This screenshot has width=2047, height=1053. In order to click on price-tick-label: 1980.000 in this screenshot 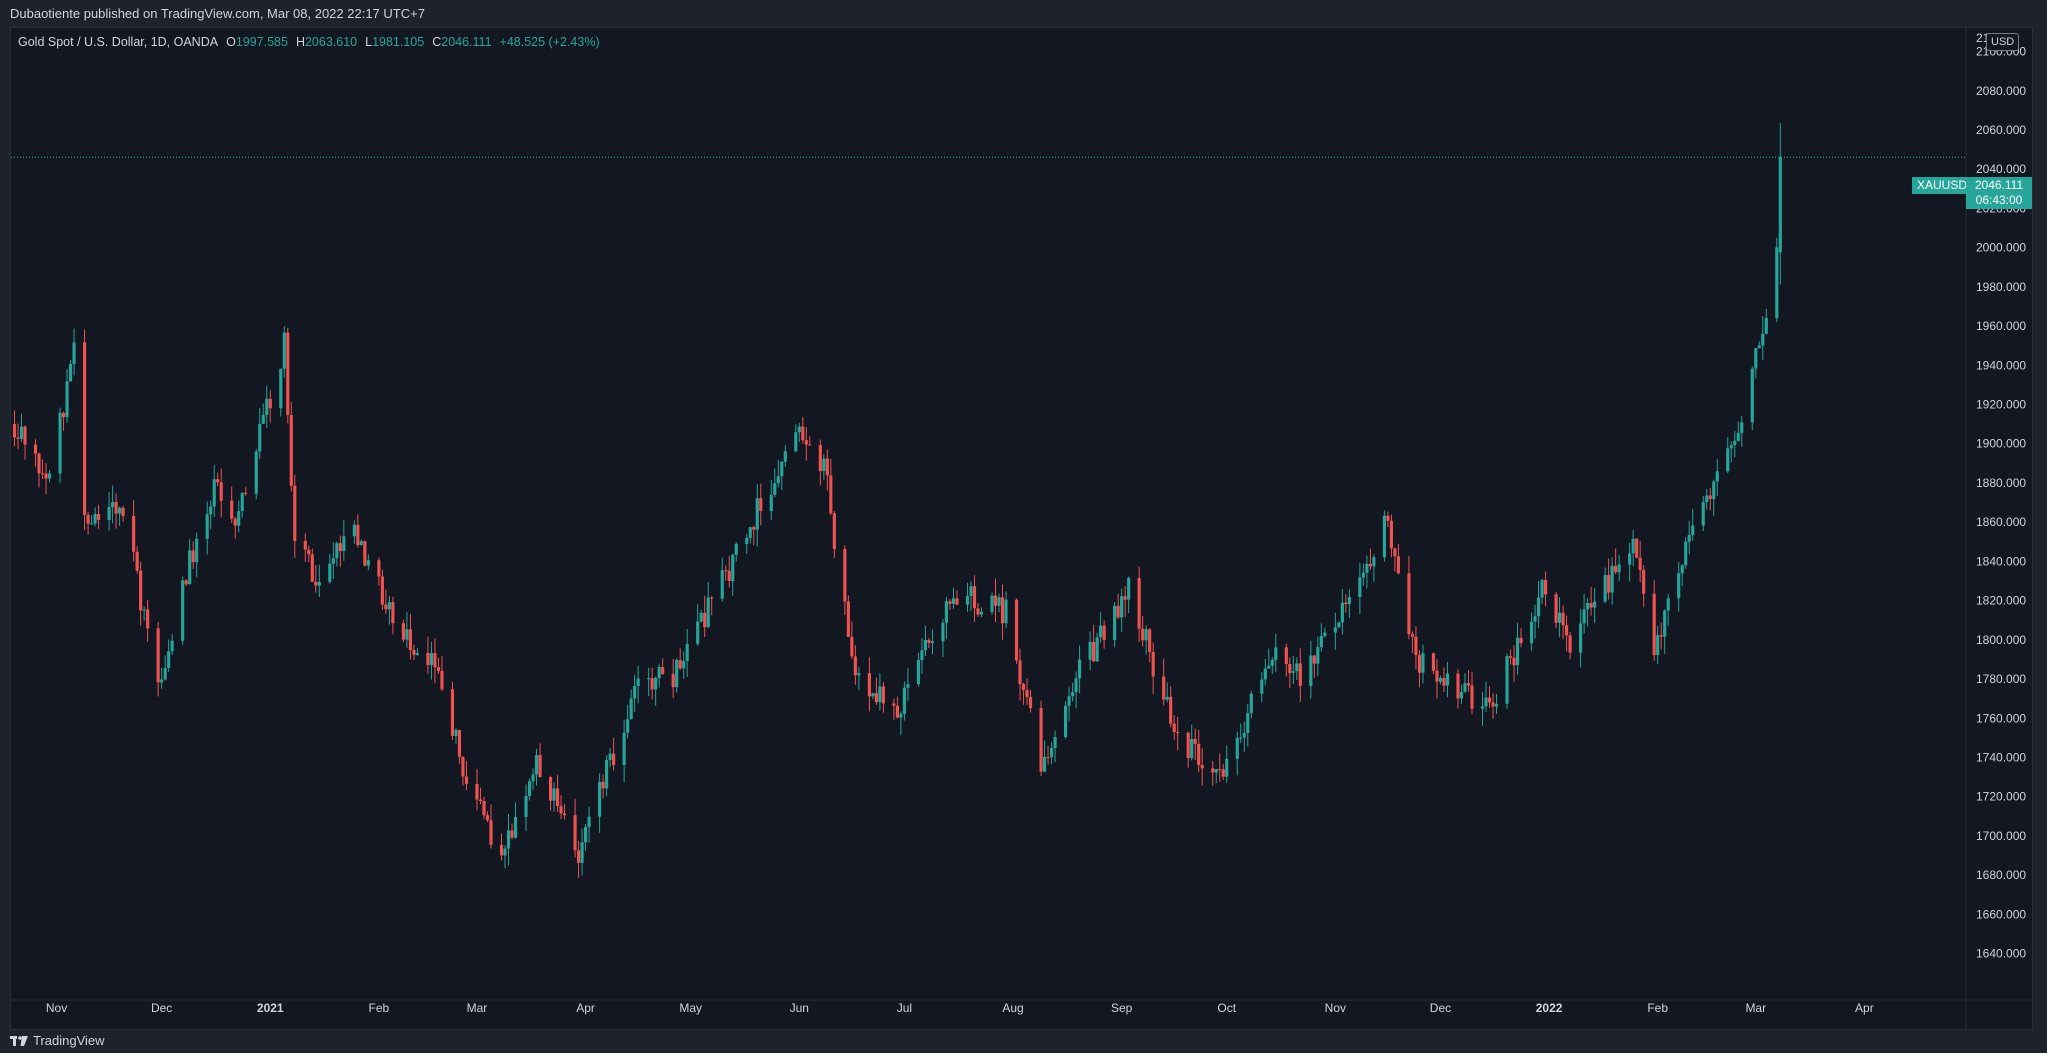, I will do `click(2001, 287)`.